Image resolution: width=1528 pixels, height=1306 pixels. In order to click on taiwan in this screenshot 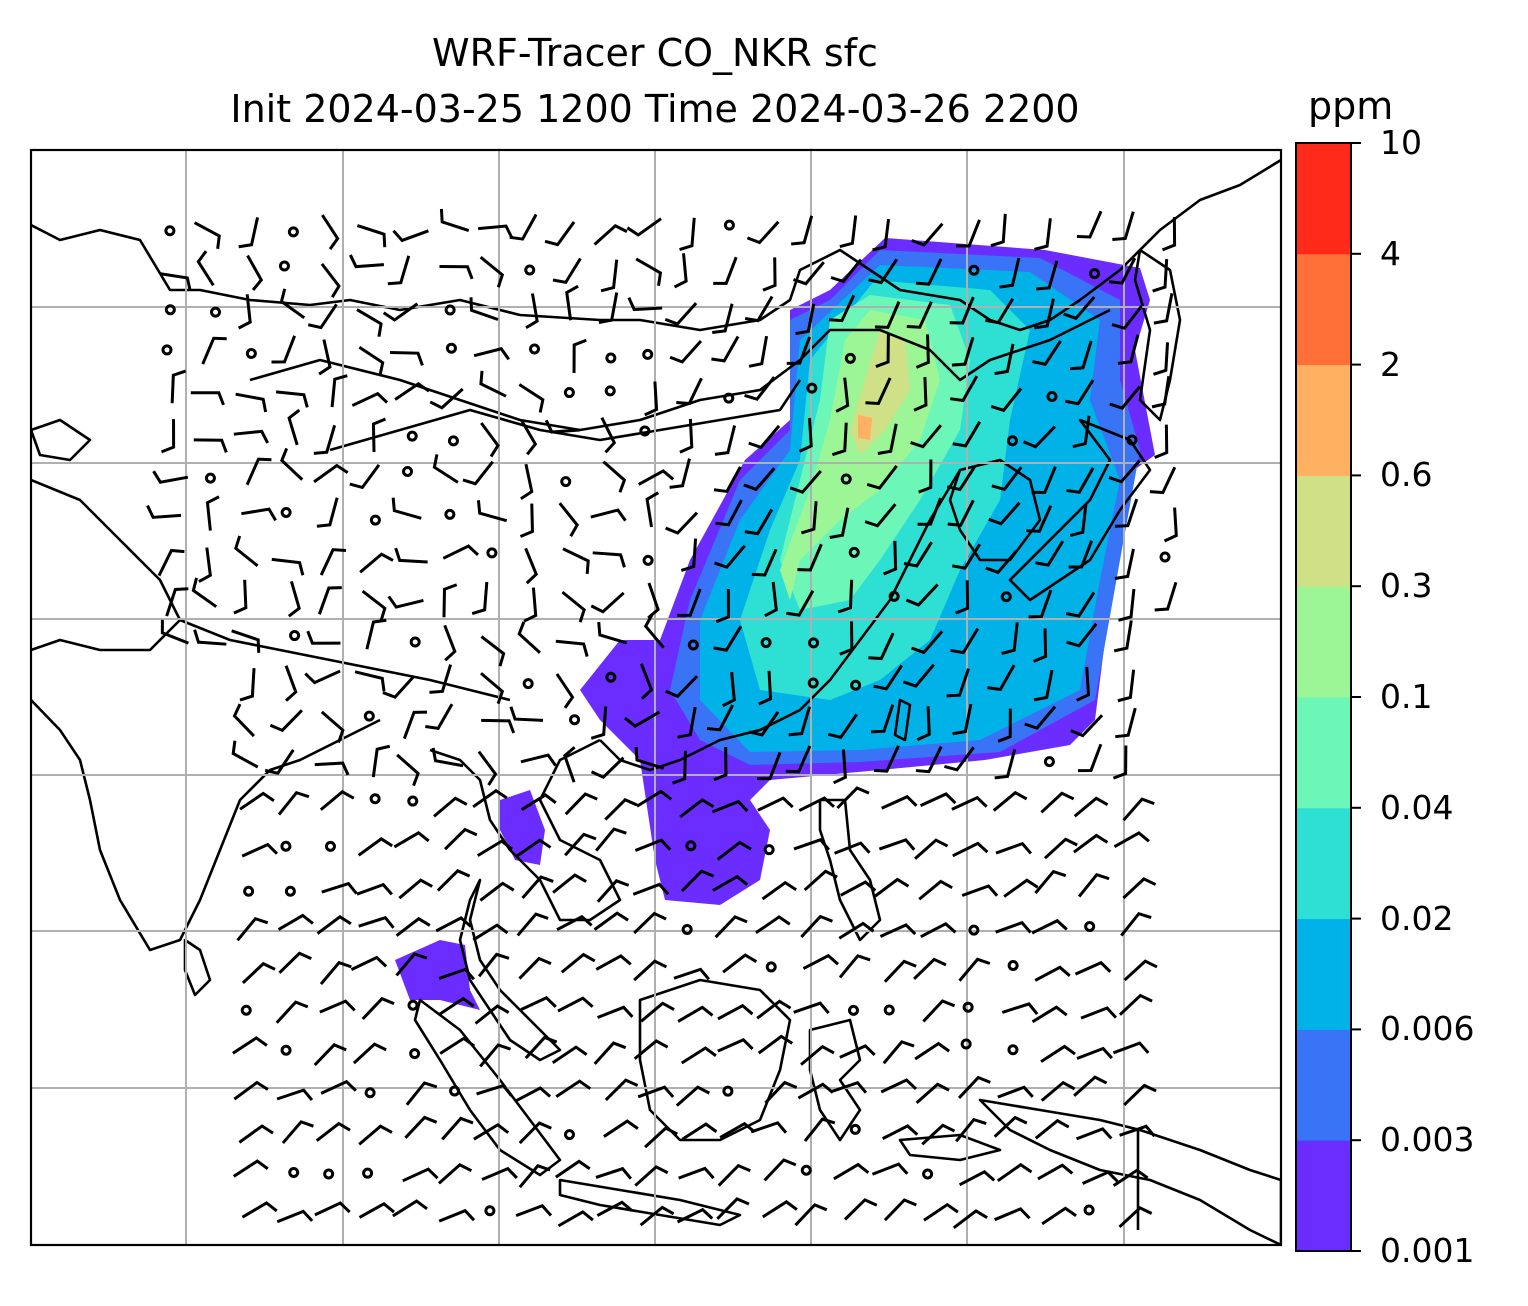, I will do `click(902, 720)`.